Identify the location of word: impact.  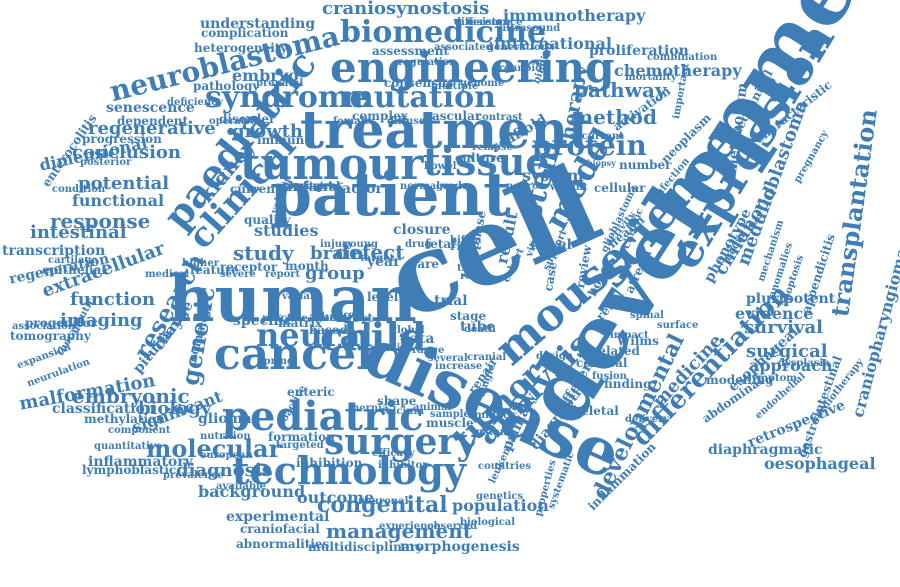
(629, 336).